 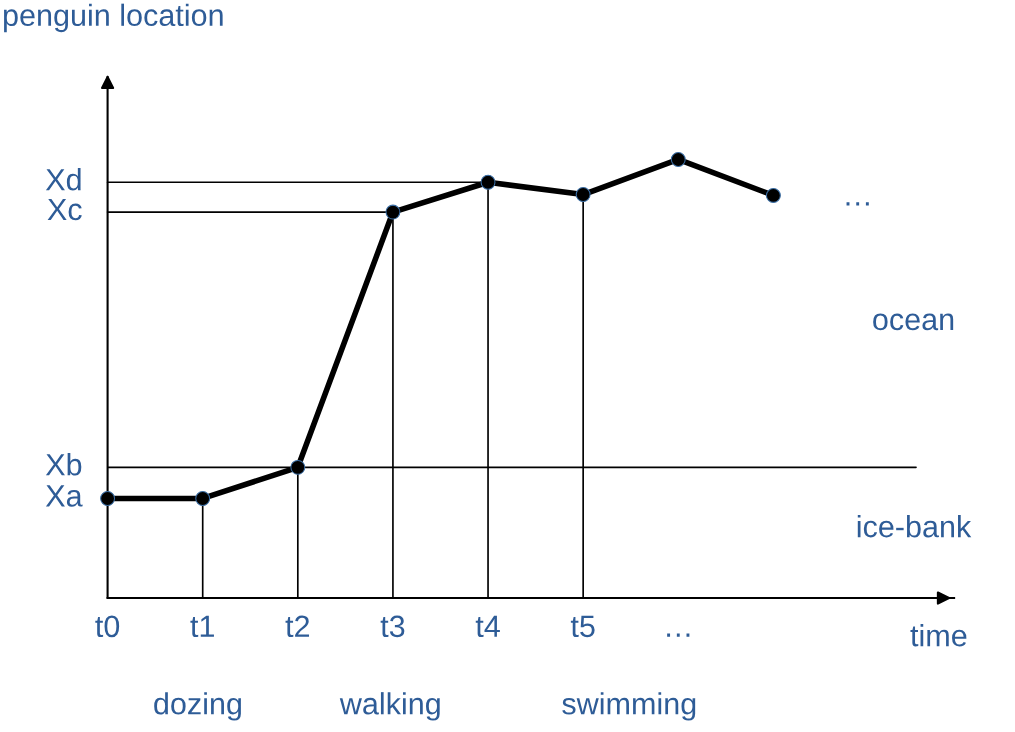 I want to click on text: ice-bank, so click(x=914, y=526).